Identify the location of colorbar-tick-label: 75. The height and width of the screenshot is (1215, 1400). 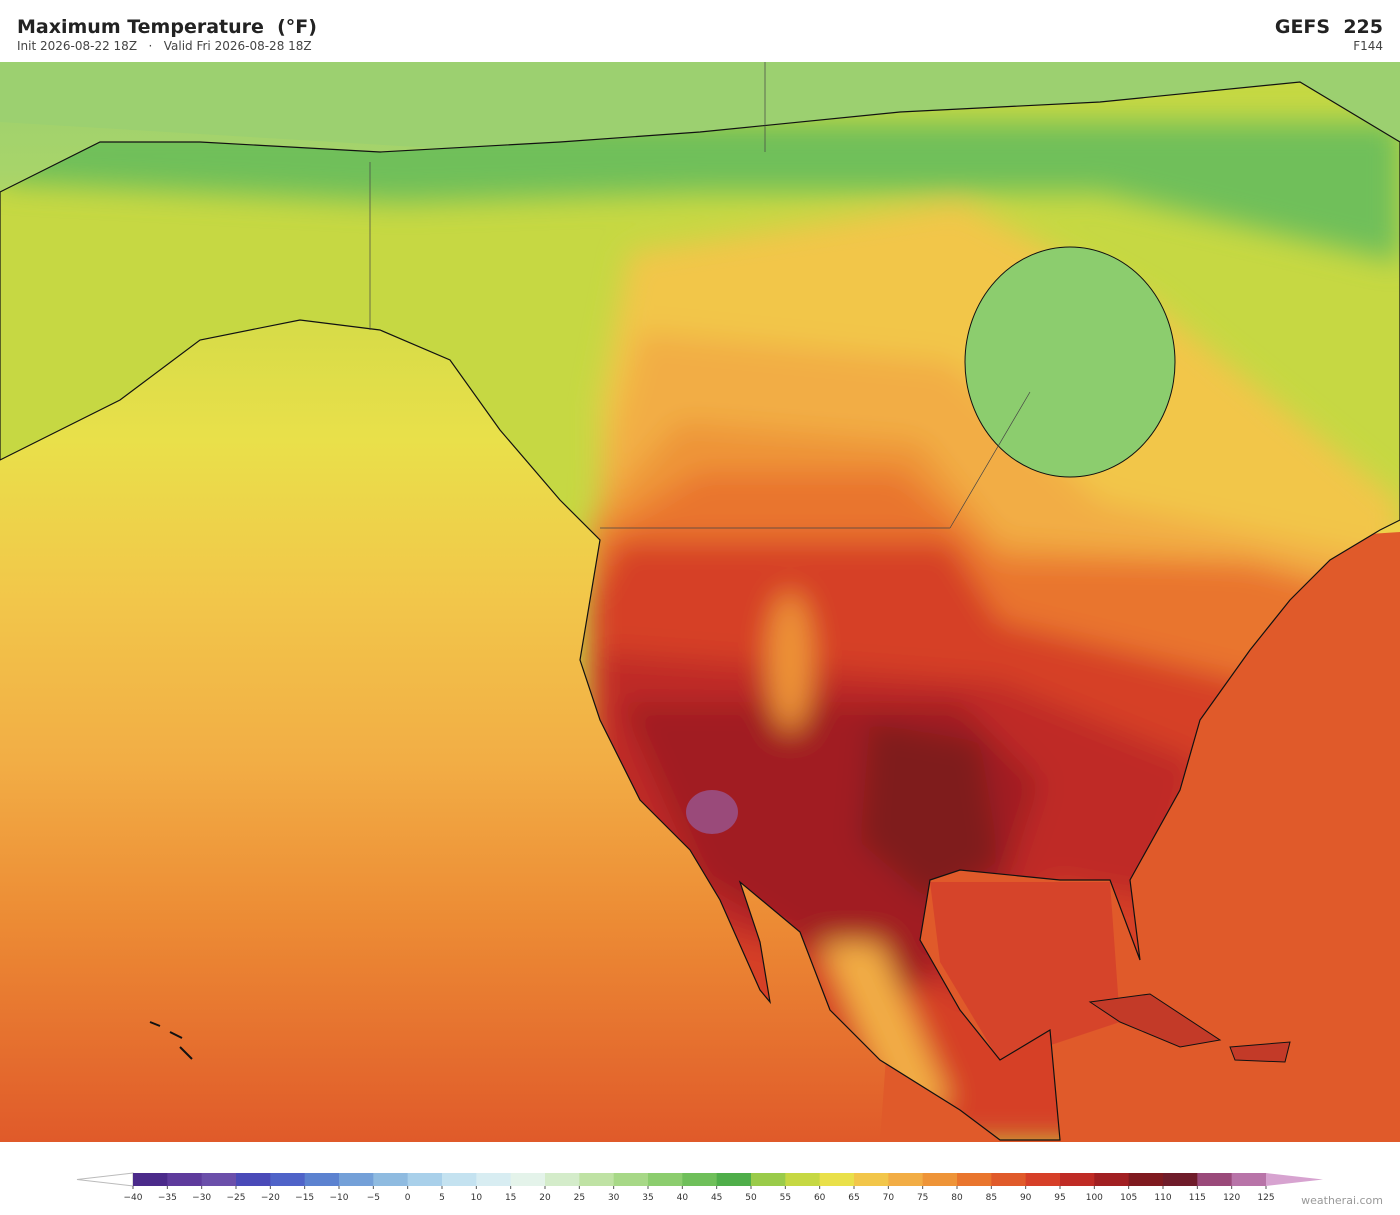
(922, 1198).